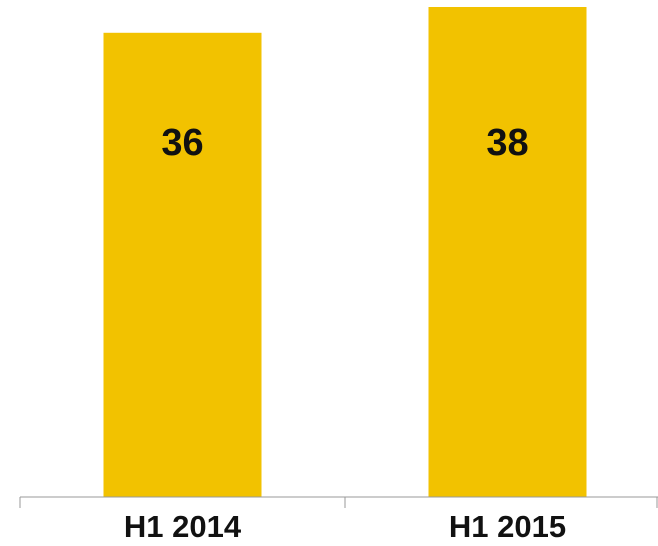  Describe the element at coordinates (183, 526) in the screenshot. I see `x-tick-label: H1 2014` at that location.